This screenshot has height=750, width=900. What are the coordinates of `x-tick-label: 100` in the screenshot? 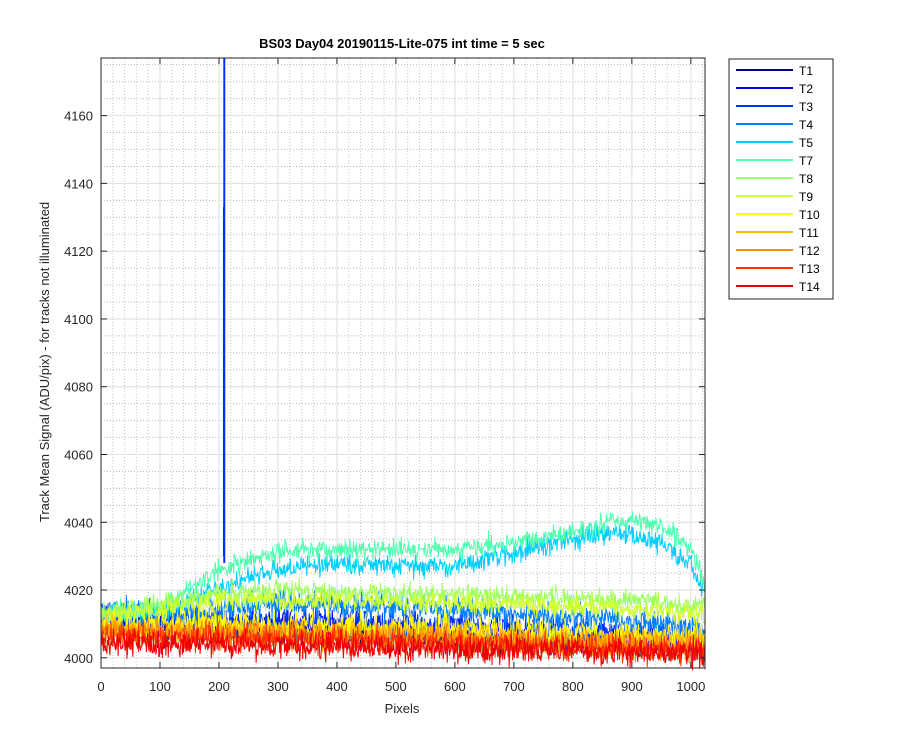 It's located at (160, 686).